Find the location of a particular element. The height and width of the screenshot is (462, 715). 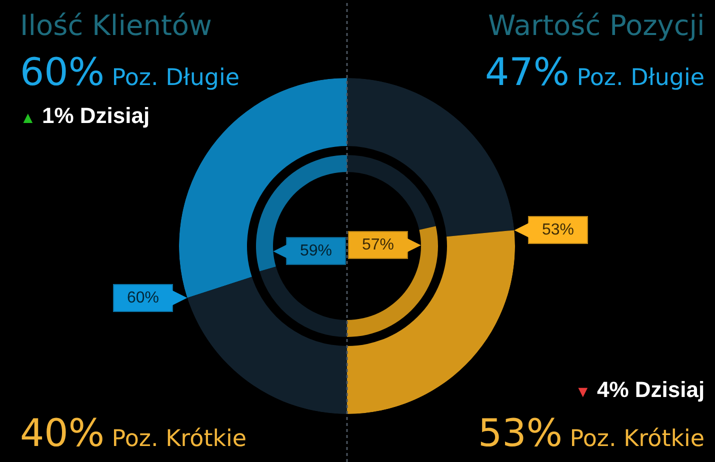

text: 47% Poz. Długie is located at coordinates (595, 72).